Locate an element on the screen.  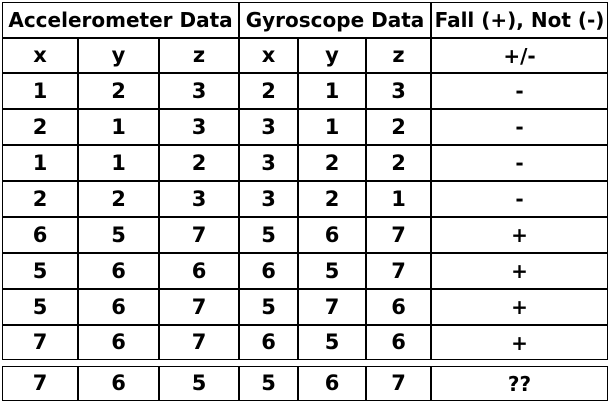
header-accelerometer: Accelerometer Data is located at coordinates (120, 20).